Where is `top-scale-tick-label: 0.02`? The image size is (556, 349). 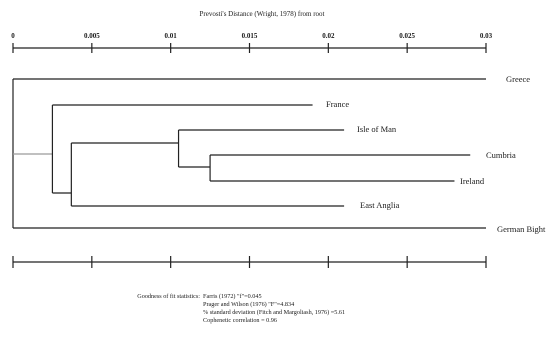 top-scale-tick-label: 0.02 is located at coordinates (328, 36).